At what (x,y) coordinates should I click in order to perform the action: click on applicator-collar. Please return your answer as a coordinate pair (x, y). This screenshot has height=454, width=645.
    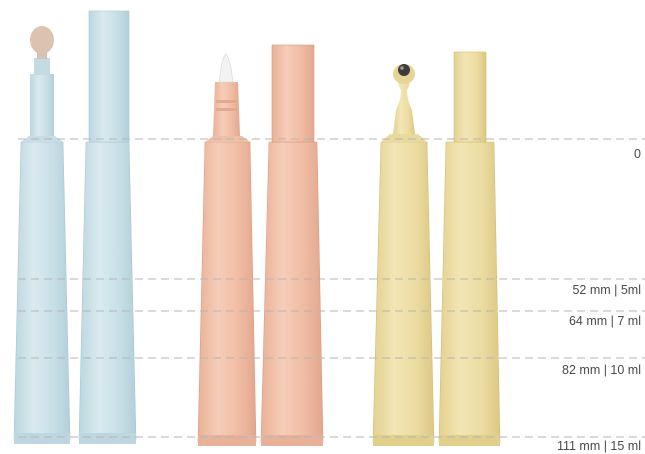
    Looking at the image, I should click on (42, 66).